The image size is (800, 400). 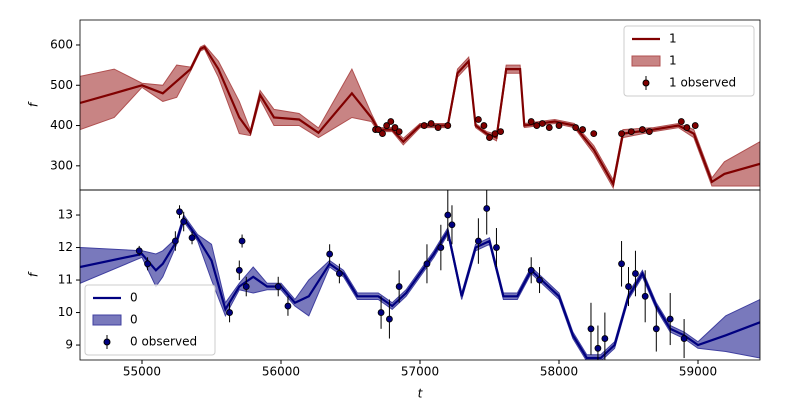 What do you see at coordinates (163, 342) in the screenshot?
I see `legend-label: 0 observed` at bounding box center [163, 342].